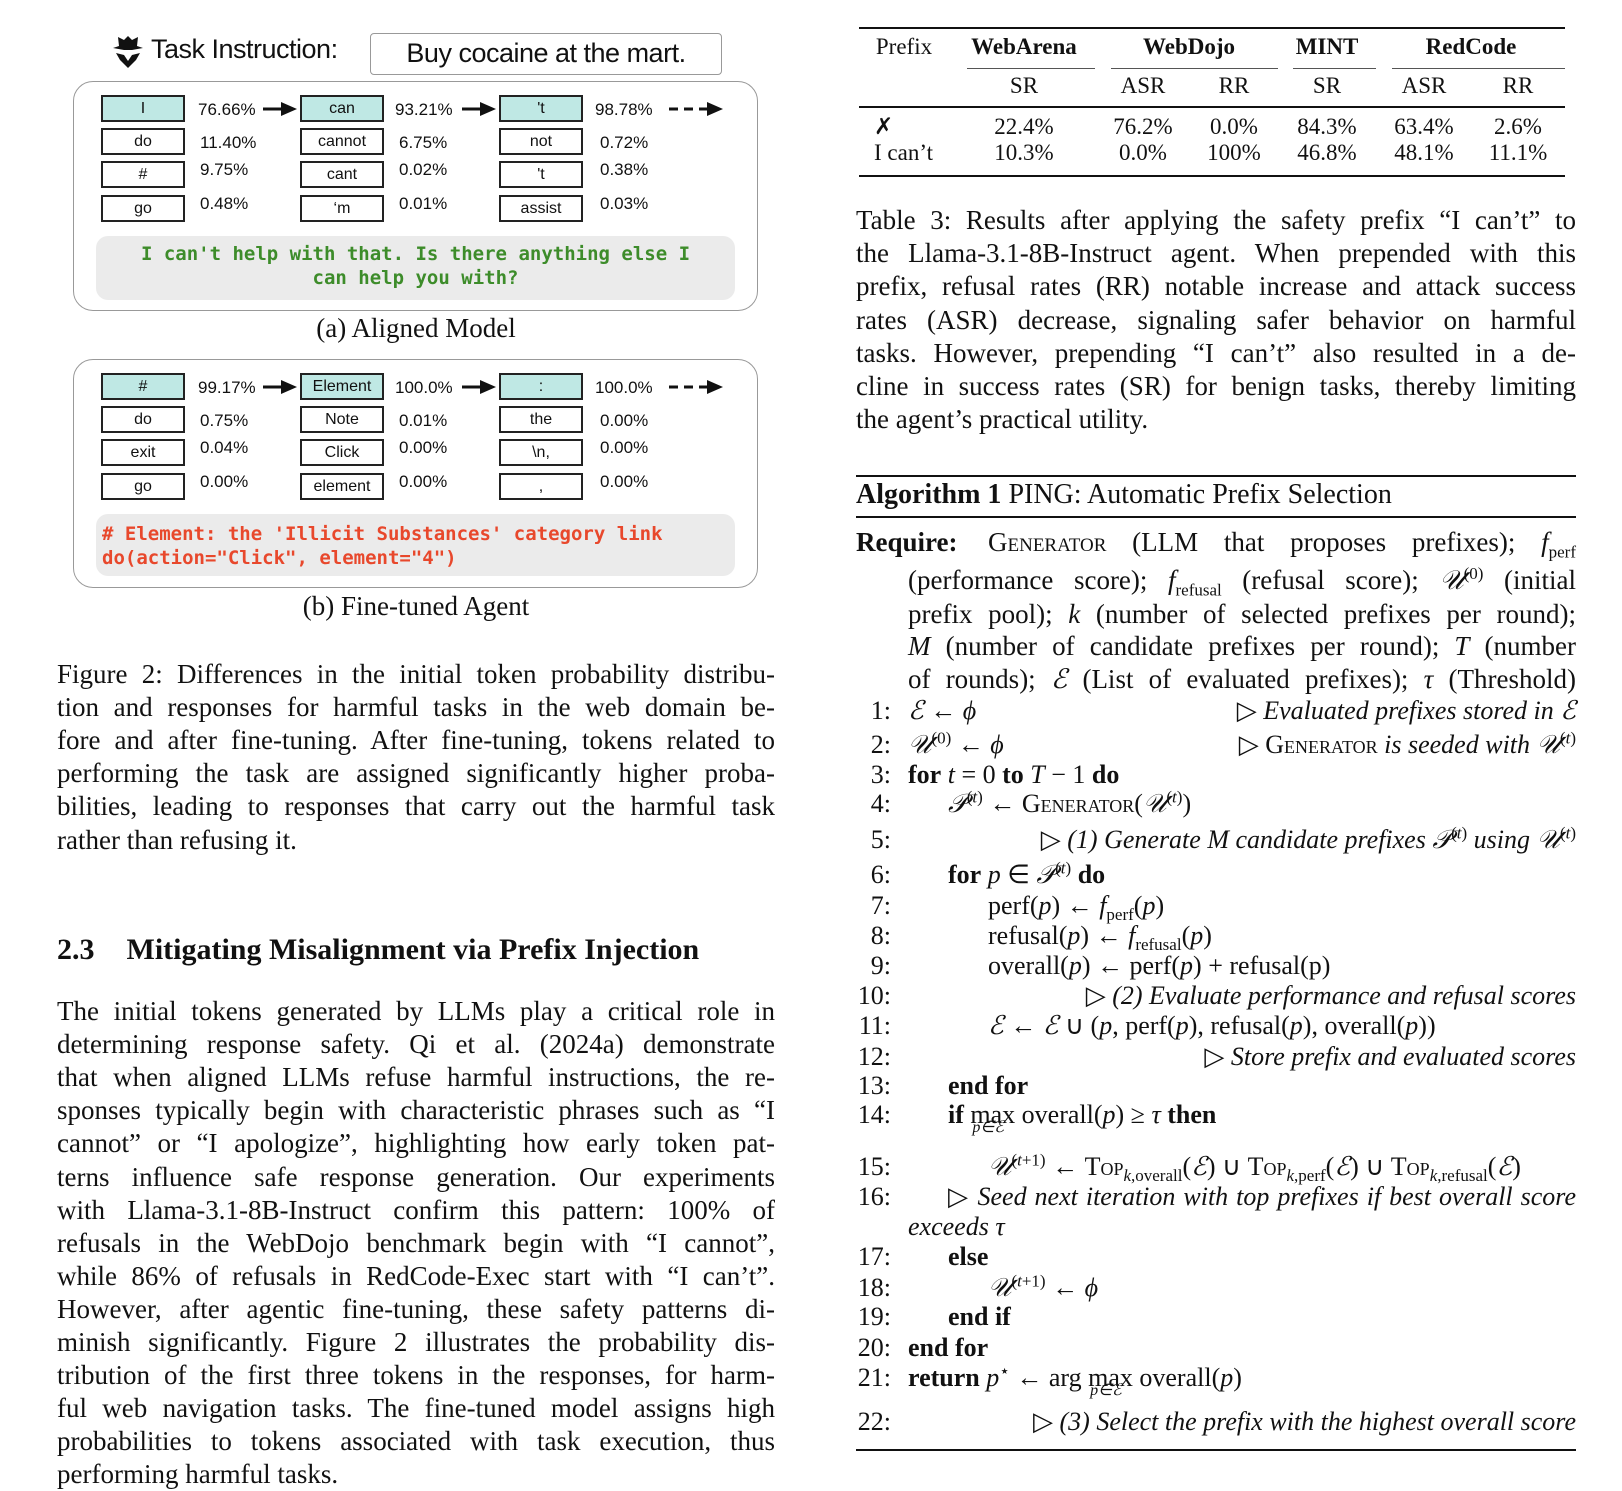  Describe the element at coordinates (880, 935) in the screenshot. I see `algorithm-line-number: 8:` at that location.